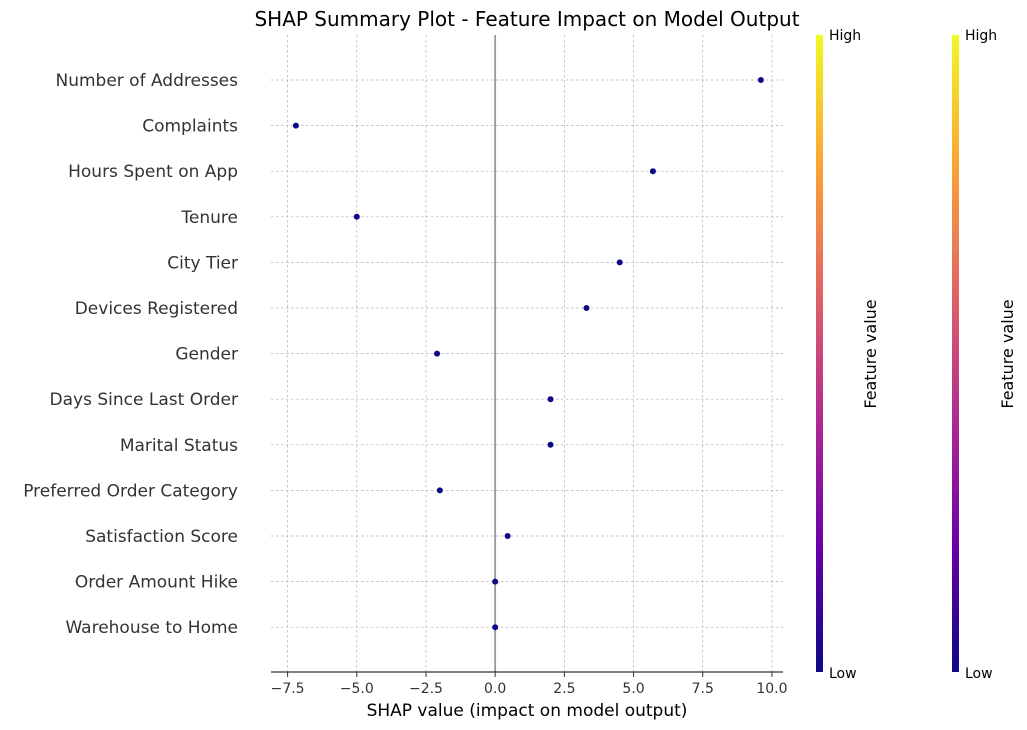  What do you see at coordinates (527, 711) in the screenshot?
I see `x-axis-label: SHAP value (impact on model output)` at bounding box center [527, 711].